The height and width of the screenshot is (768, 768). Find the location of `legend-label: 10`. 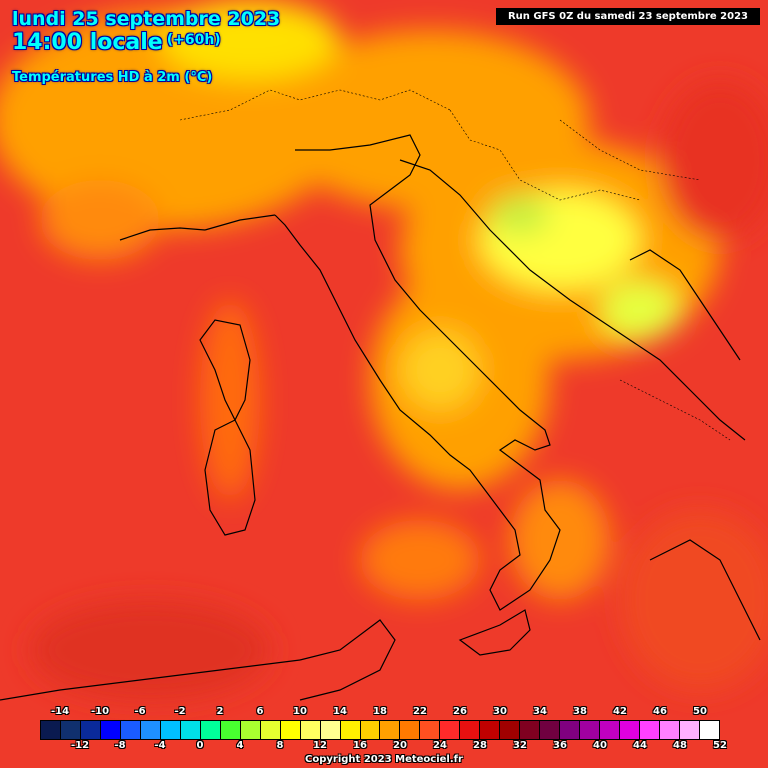

legend-label: 10 is located at coordinates (300, 711).